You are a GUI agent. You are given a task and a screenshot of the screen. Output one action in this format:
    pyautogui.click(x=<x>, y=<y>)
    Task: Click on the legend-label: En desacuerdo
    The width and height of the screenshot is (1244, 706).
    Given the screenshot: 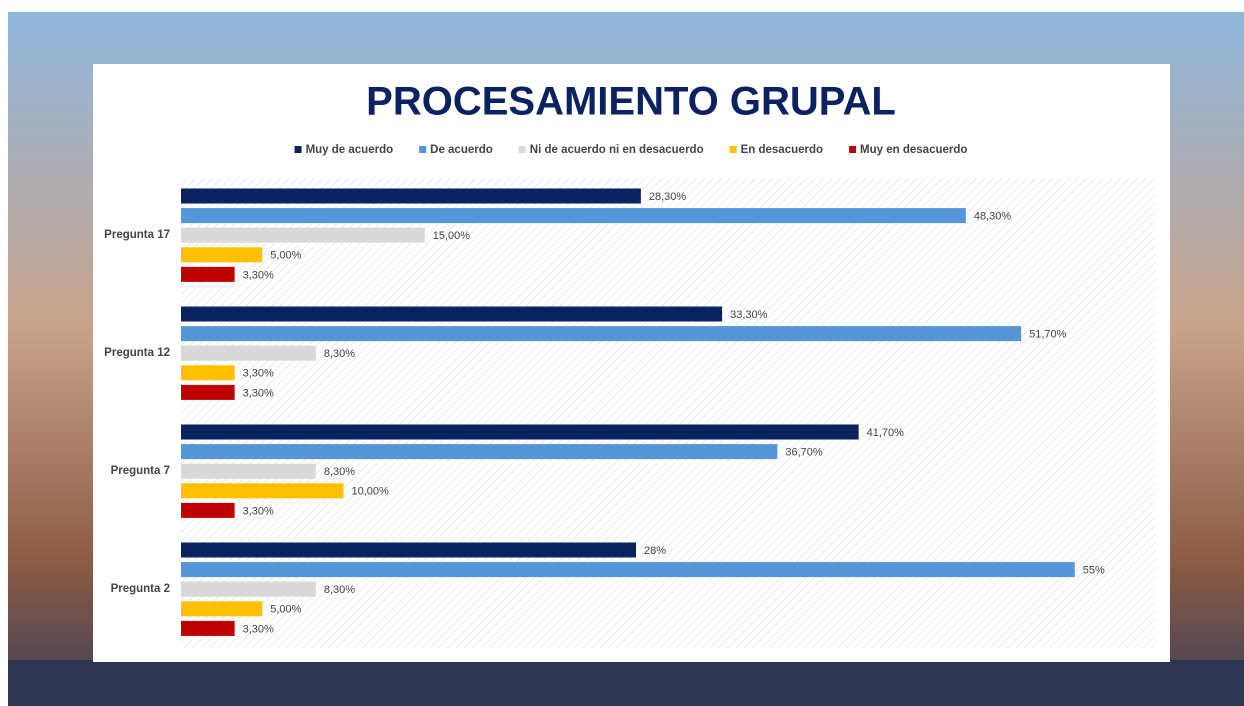 What is the action you would take?
    pyautogui.click(x=782, y=150)
    